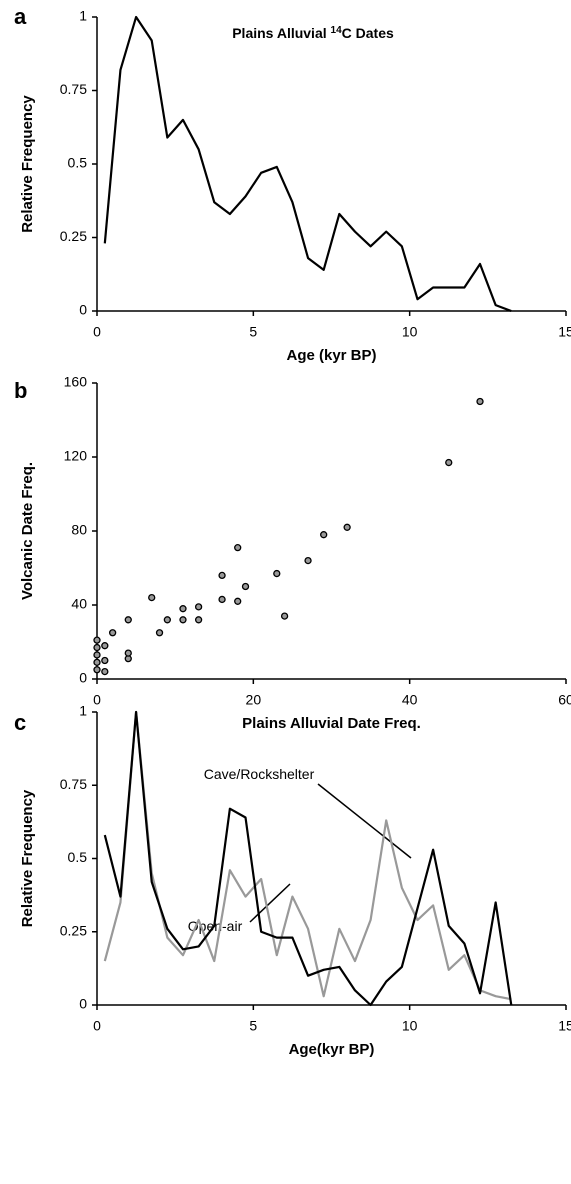 The image size is (571, 1184). Describe the element at coordinates (20, 16) in the screenshot. I see `panel-label: a` at that location.